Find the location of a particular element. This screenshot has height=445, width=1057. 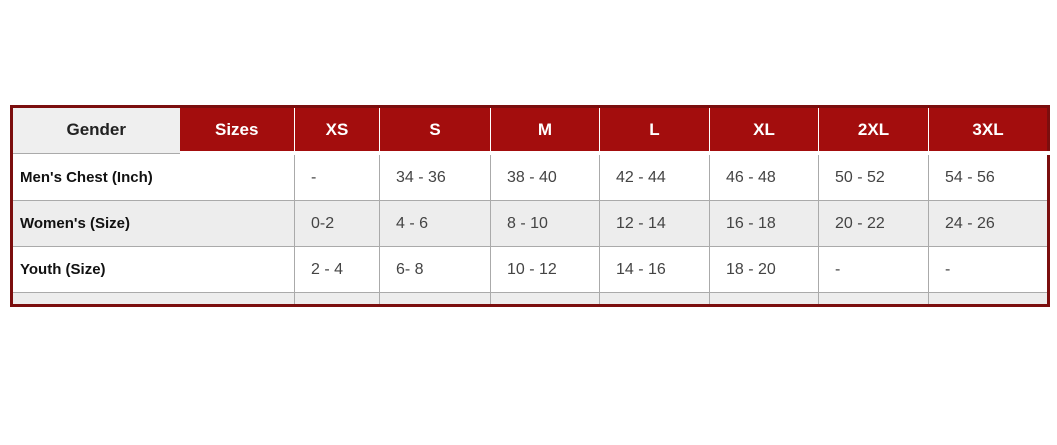

header-xl: XL is located at coordinates (764, 130).